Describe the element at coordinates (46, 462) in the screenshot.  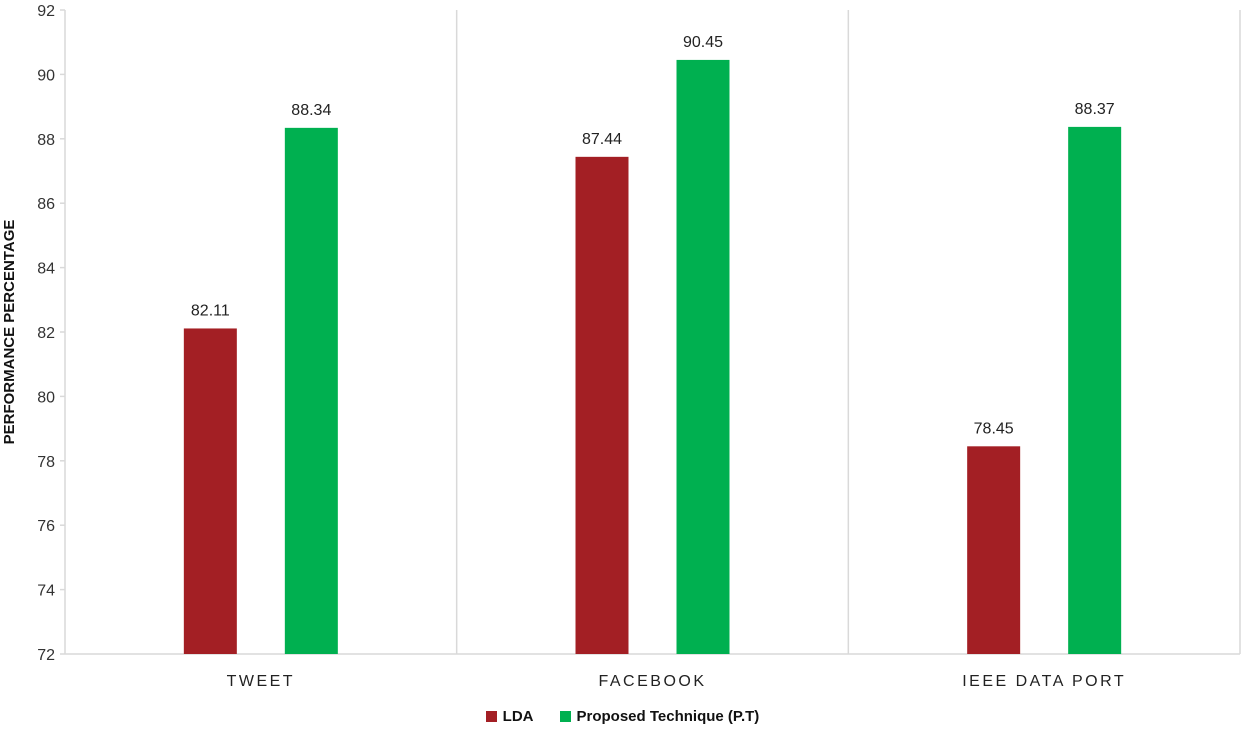
I see `y-tick-label: 78` at that location.